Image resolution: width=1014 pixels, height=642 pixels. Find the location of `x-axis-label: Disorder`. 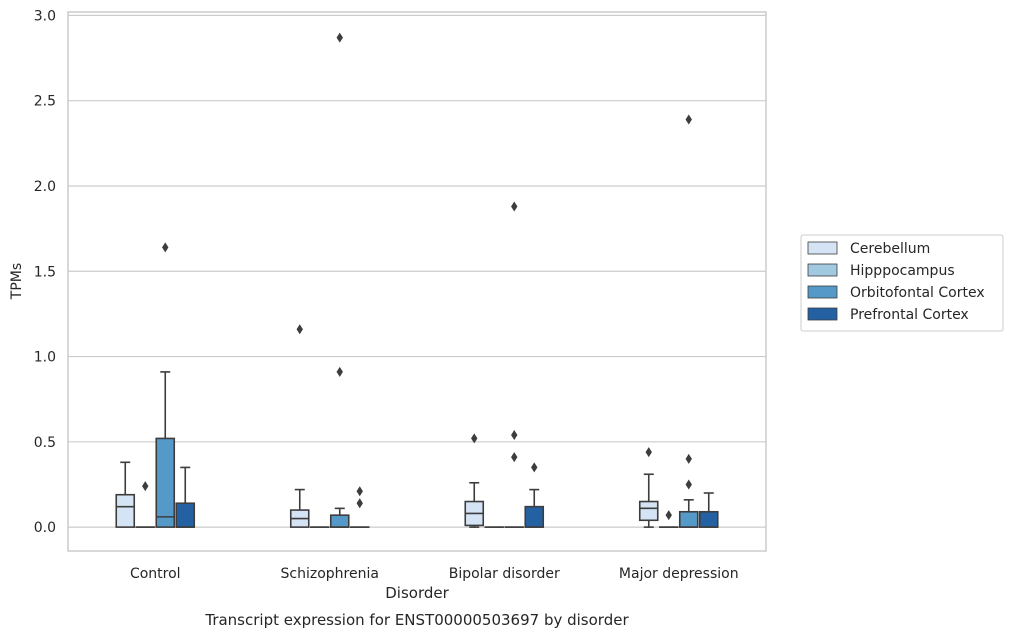

x-axis-label: Disorder is located at coordinates (417, 593).